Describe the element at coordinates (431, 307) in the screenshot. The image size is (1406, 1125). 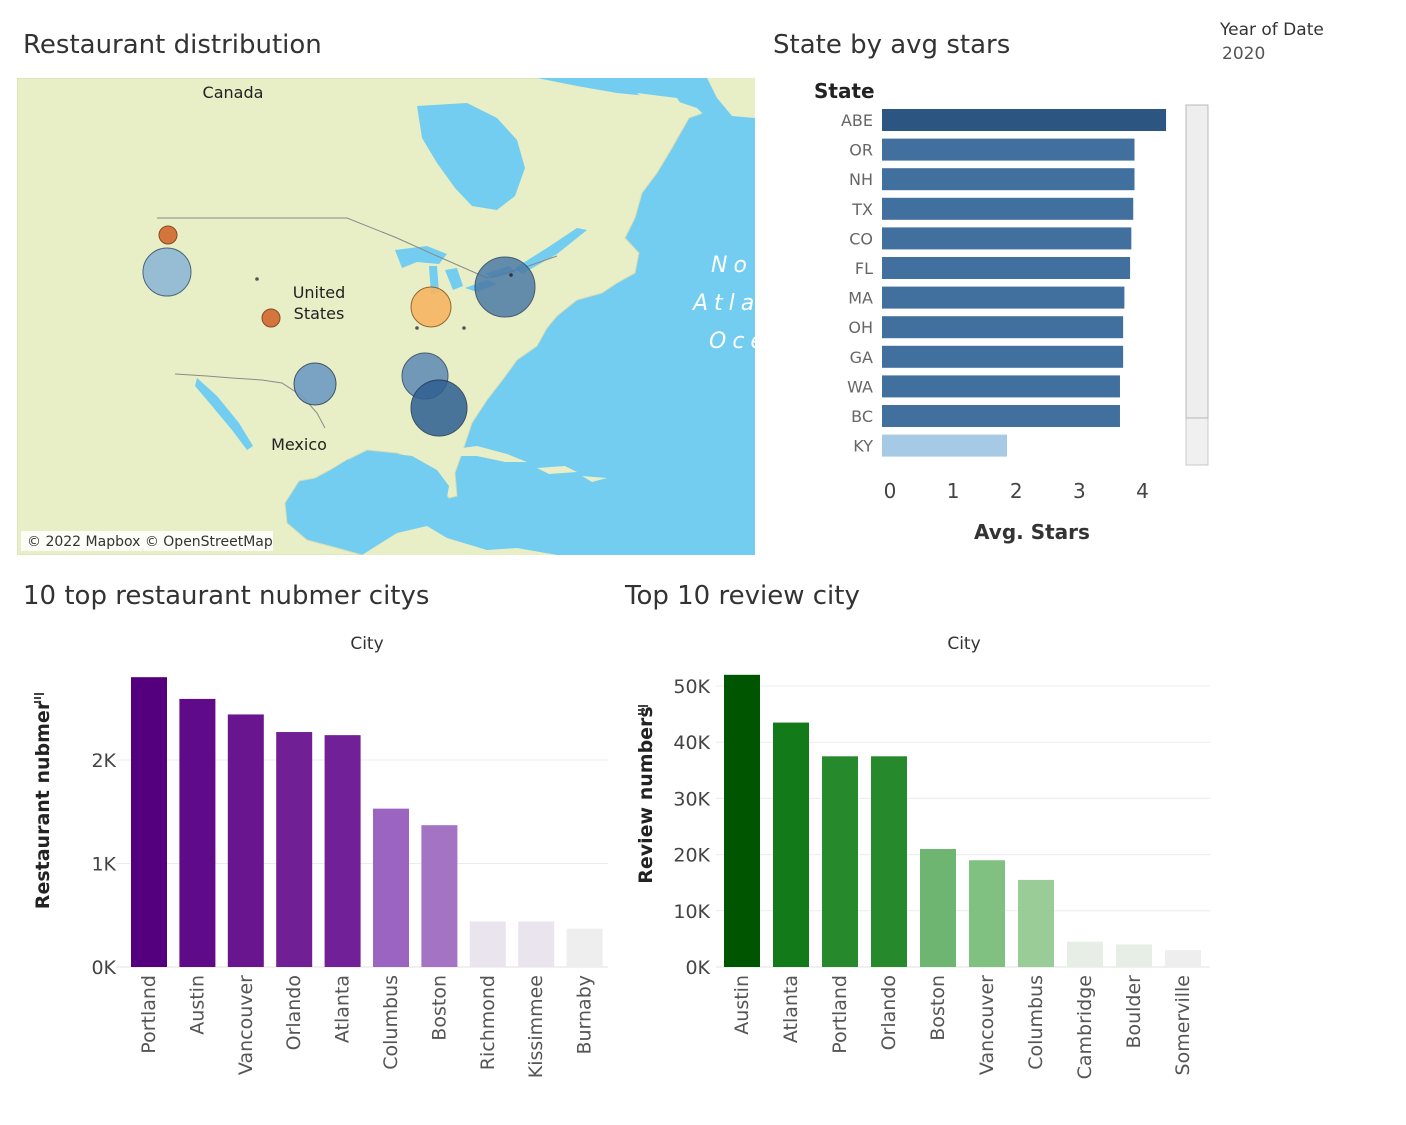
I see `map-bubble-columbus` at that location.